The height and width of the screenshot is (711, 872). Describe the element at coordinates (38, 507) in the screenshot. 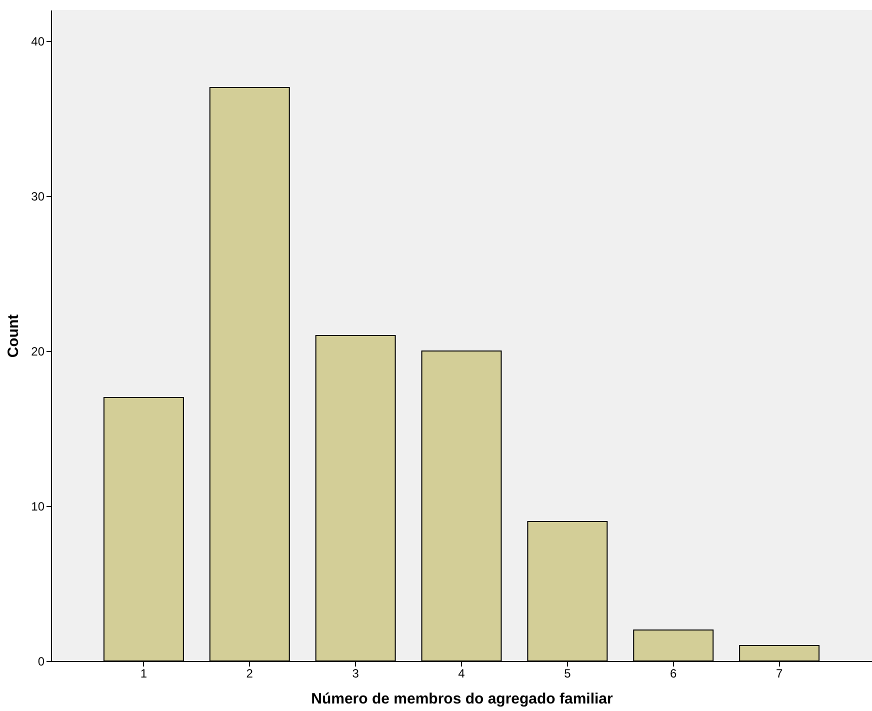

I see `y-tick-label: 10` at that location.